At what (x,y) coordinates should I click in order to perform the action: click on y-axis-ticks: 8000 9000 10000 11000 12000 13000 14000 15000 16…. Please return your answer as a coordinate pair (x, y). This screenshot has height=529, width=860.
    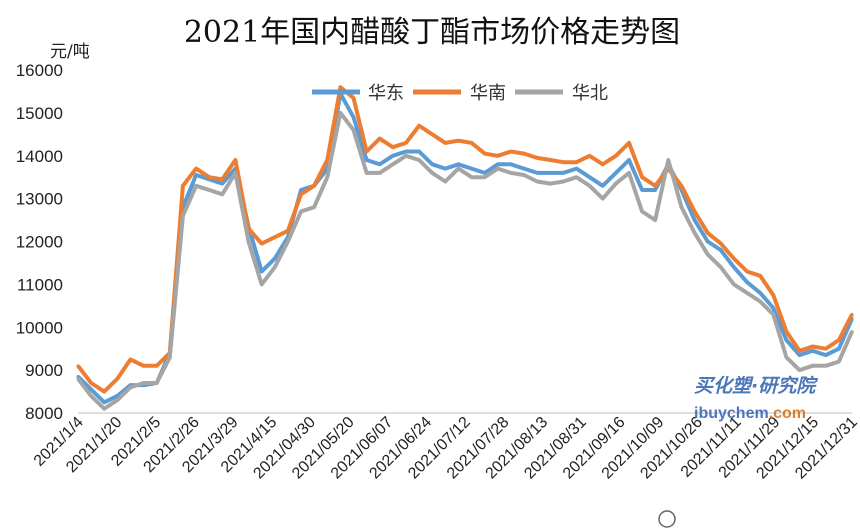
    Looking at the image, I should click on (39, 242).